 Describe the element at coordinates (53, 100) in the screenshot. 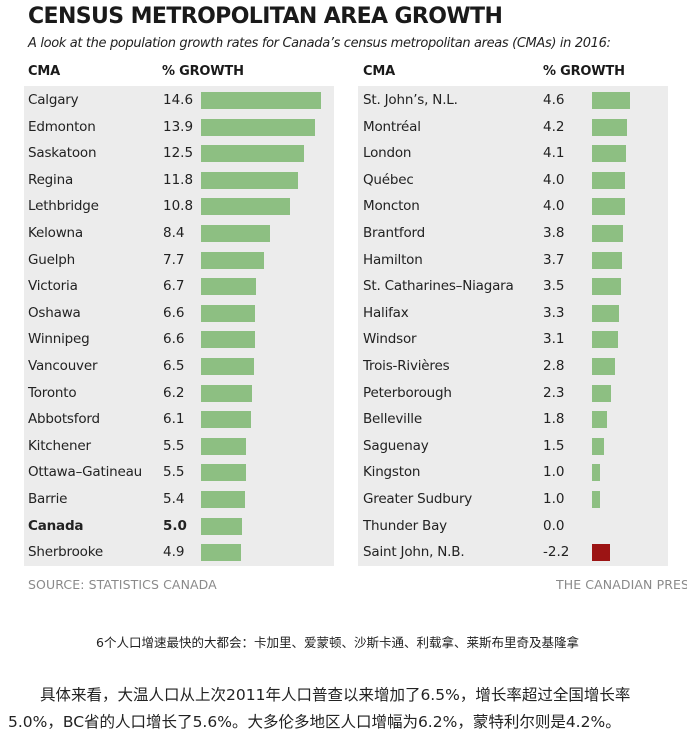

I see `cma-name: Calgary` at that location.